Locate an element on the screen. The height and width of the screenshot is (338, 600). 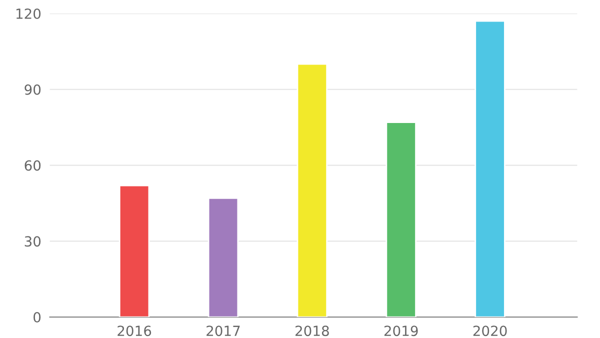
y-tick-label: 0 is located at coordinates (37, 317).